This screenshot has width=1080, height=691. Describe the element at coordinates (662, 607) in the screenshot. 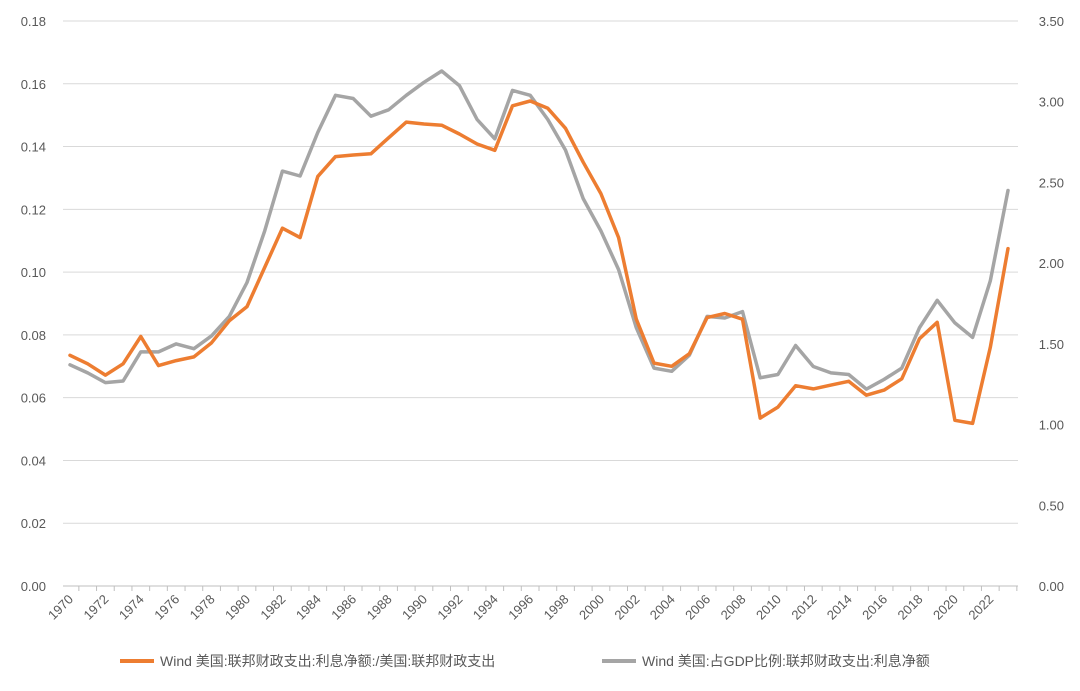

I see `x-tick-label: 2004` at that location.